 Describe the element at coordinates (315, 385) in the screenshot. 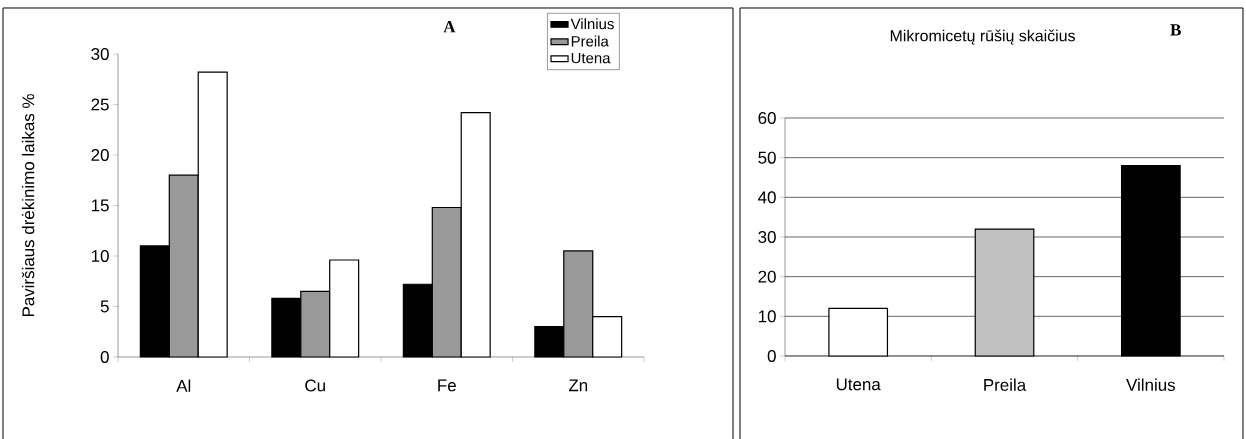

I see `x-tick-label: Cu` at that location.